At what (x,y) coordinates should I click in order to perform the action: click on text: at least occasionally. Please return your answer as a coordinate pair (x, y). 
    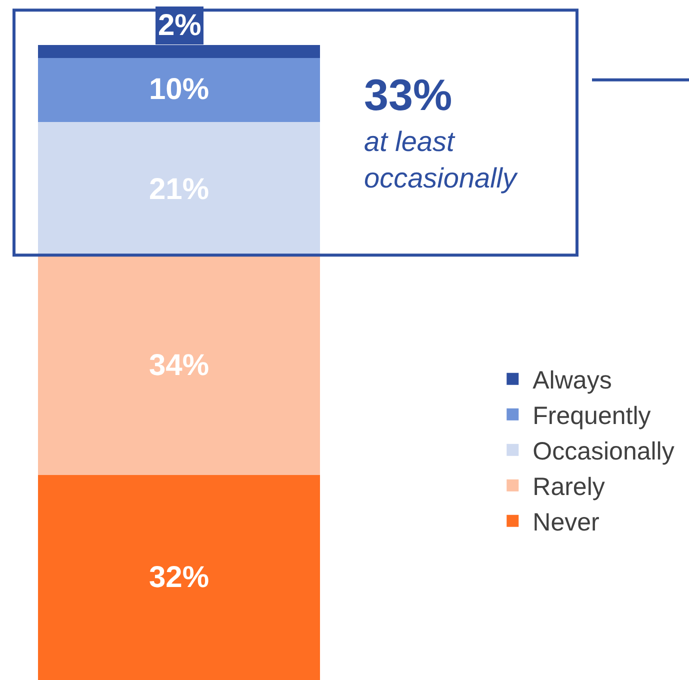
    Looking at the image, I should click on (441, 160).